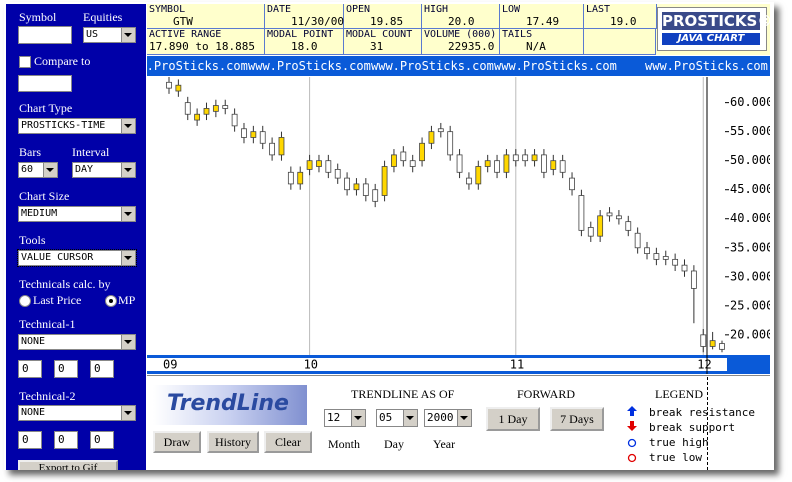 The height and width of the screenshot is (482, 792). Describe the element at coordinates (77, 342) in the screenshot. I see `tech1-select: NONE` at that location.